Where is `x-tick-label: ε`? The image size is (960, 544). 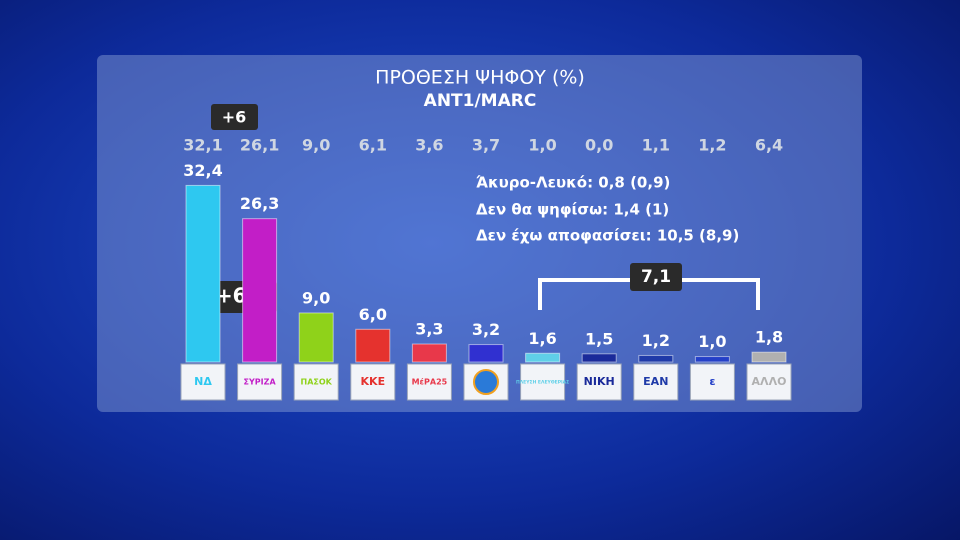
x-tick-label: ε is located at coordinates (712, 381).